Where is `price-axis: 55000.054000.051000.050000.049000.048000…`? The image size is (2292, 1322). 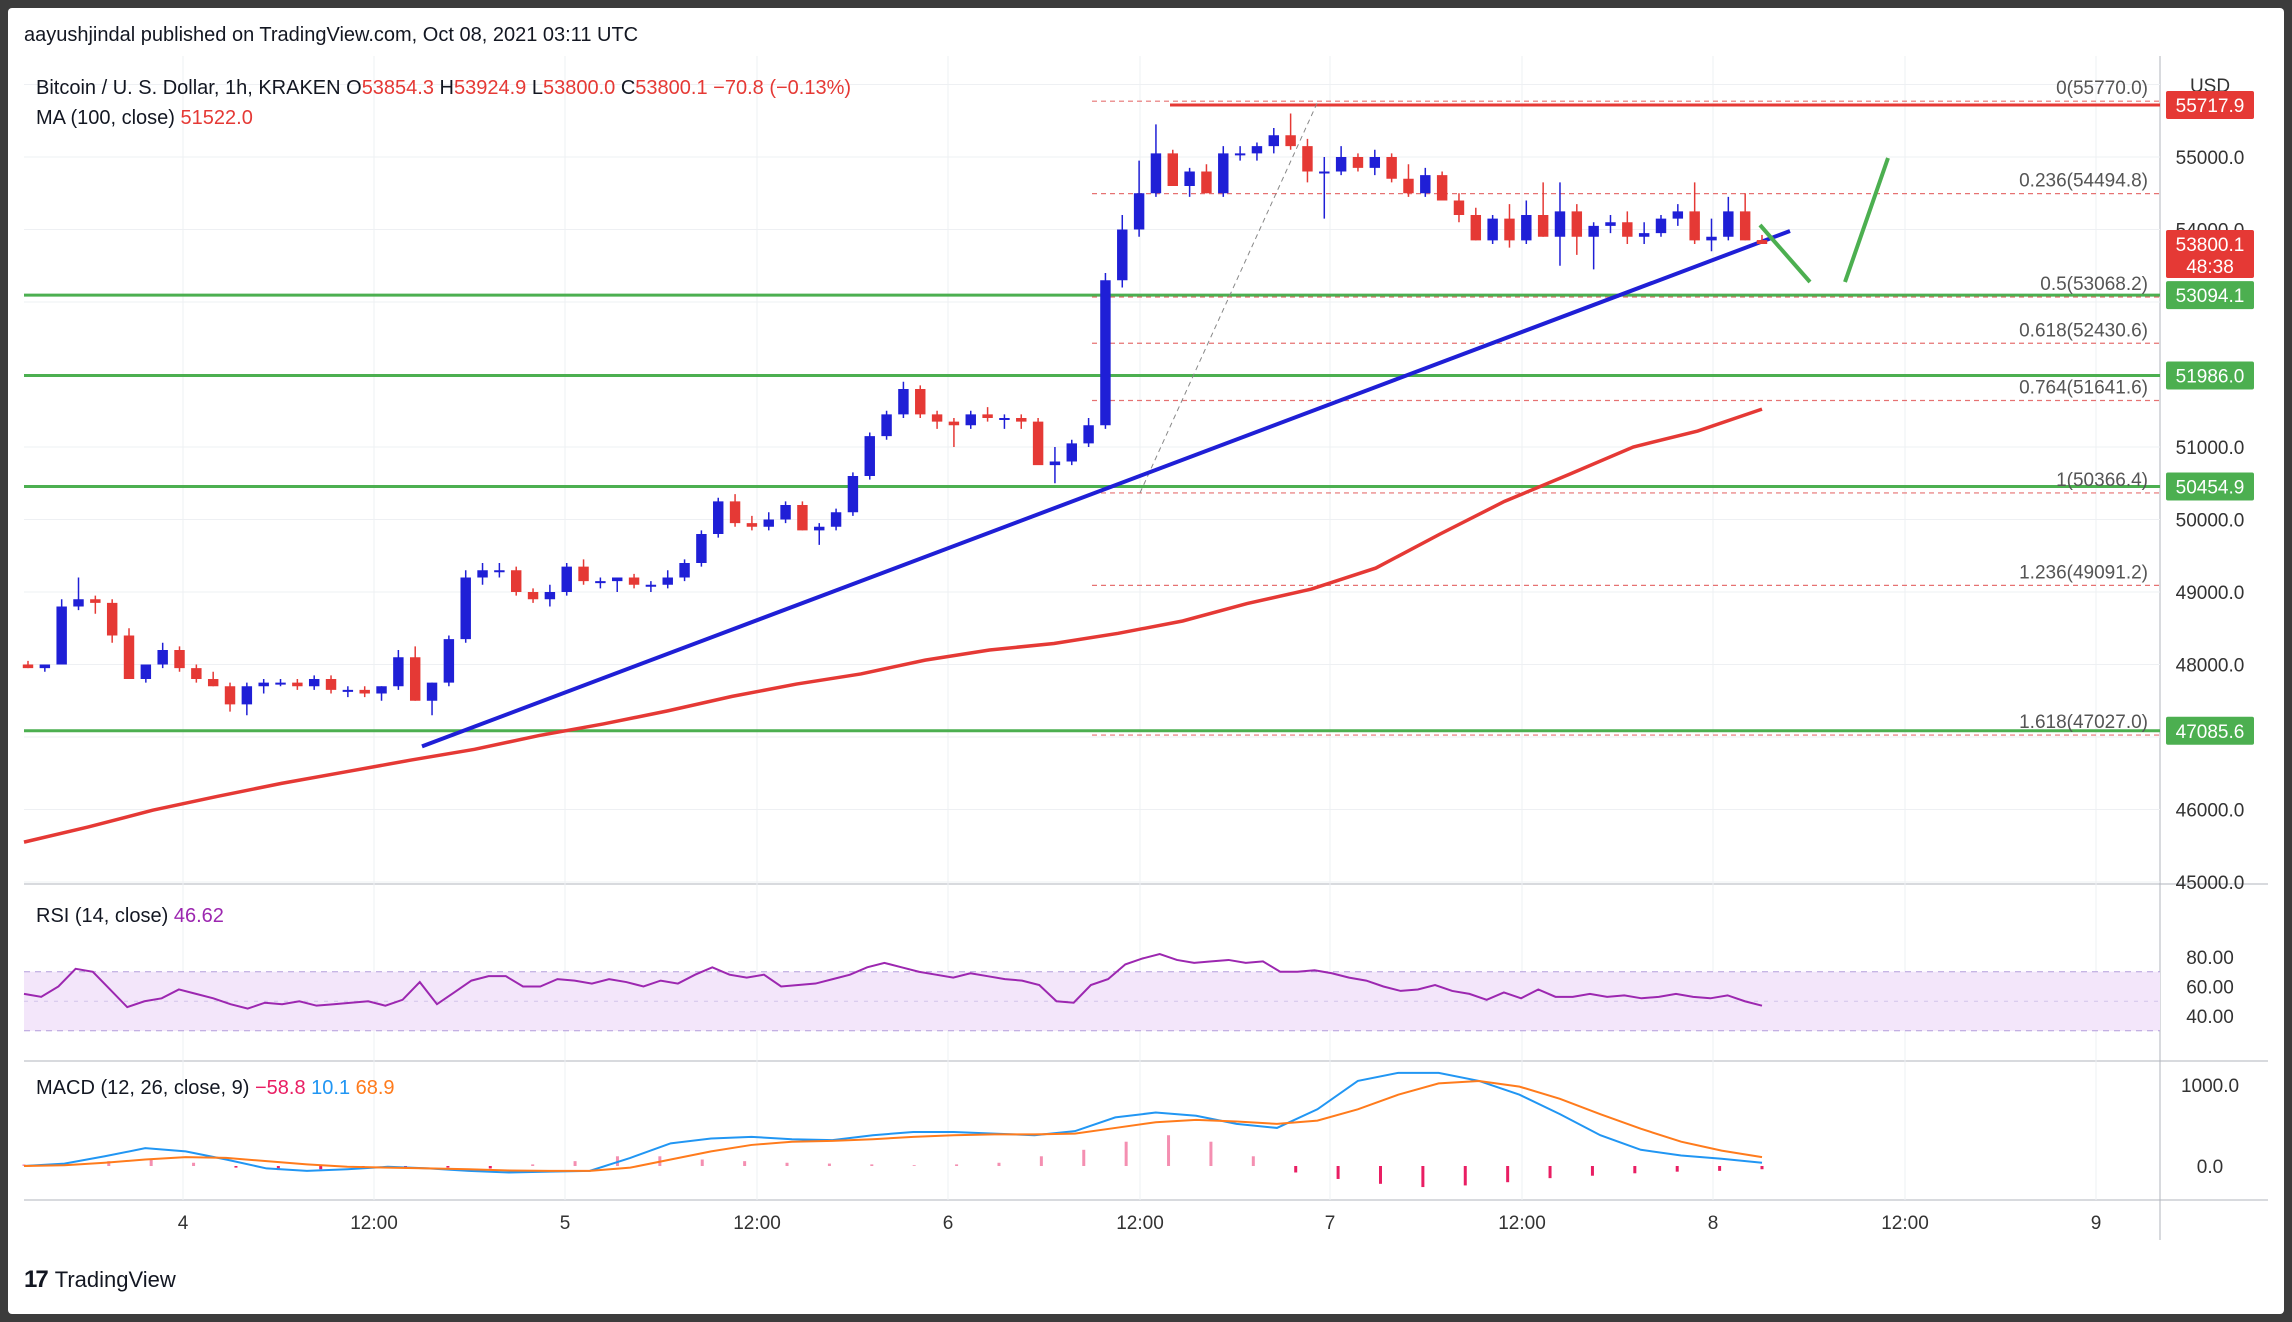 price-axis: 55000.054000.051000.050000.049000.048000… is located at coordinates (2210, 627).